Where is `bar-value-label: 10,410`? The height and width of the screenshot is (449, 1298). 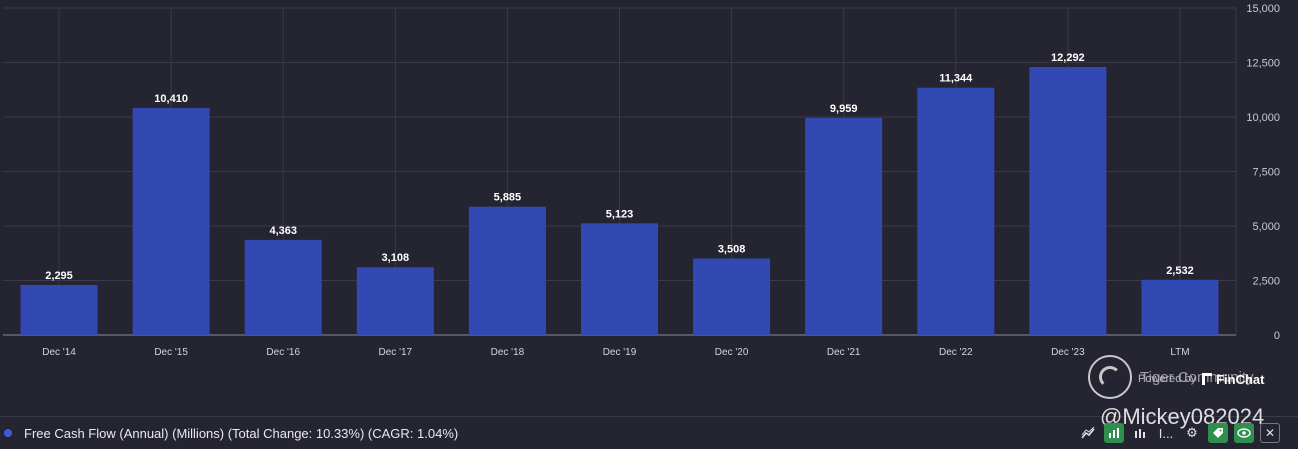 bar-value-label: 10,410 is located at coordinates (171, 99).